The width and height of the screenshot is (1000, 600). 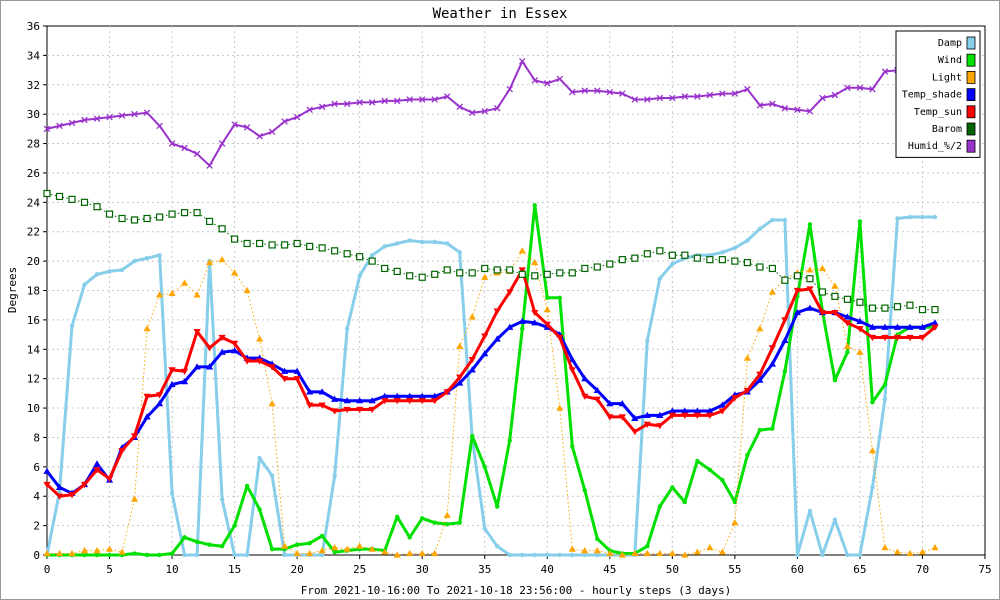 What do you see at coordinates (938, 112) in the screenshot?
I see `legend-label-temp-sun: Temp_sun` at bounding box center [938, 112].